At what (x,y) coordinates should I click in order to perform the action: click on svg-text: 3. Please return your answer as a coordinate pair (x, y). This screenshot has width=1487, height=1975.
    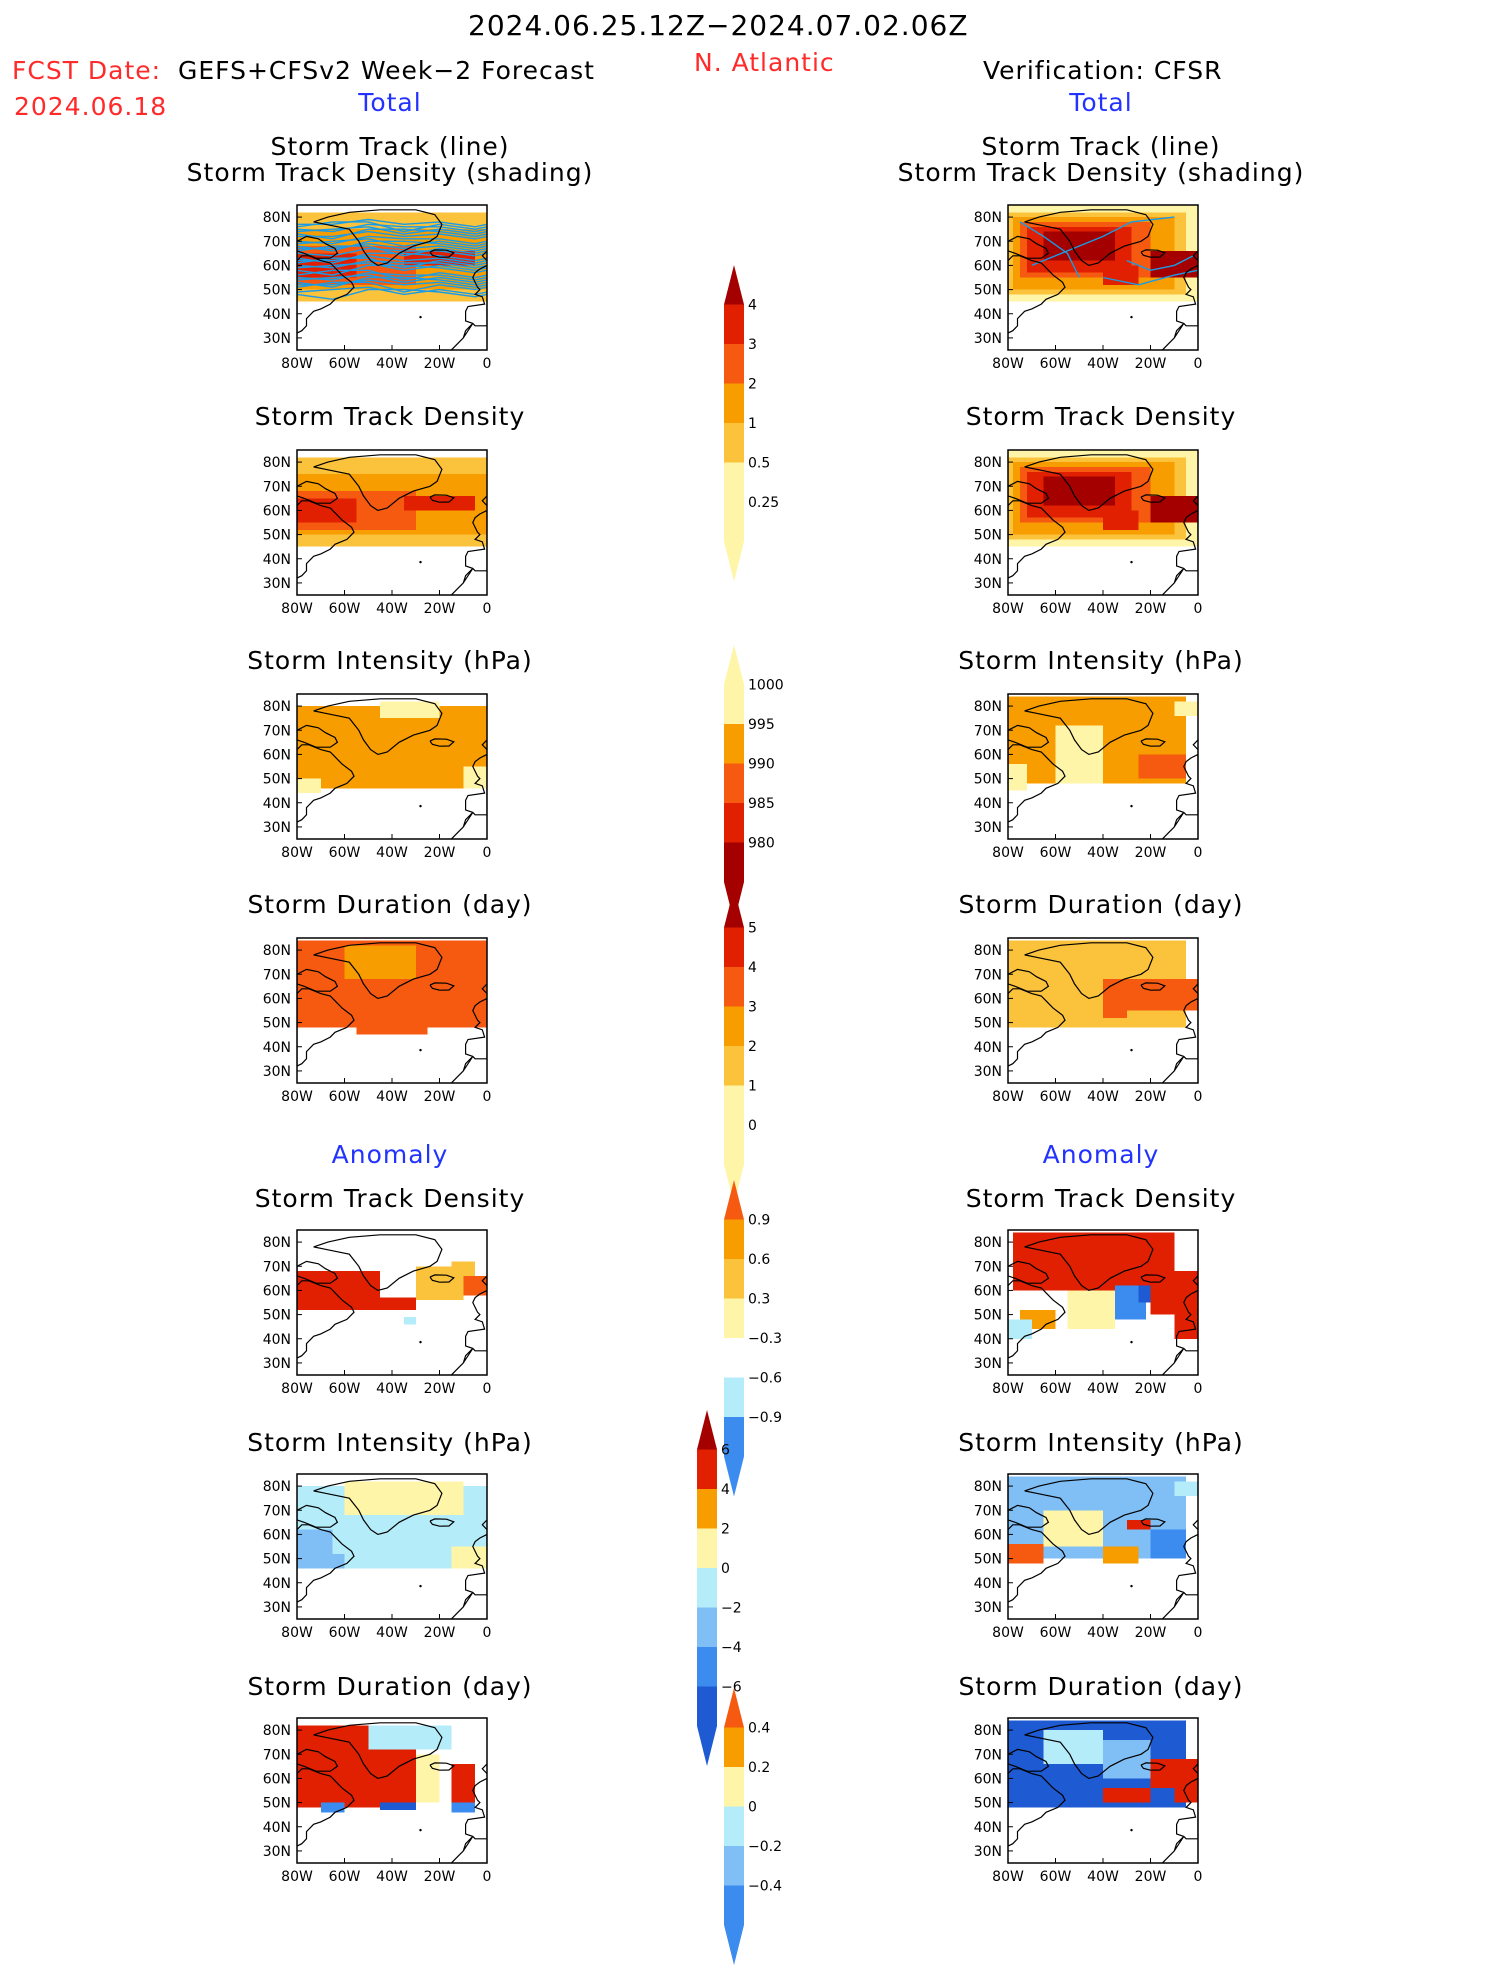
    Looking at the image, I should click on (752, 1008).